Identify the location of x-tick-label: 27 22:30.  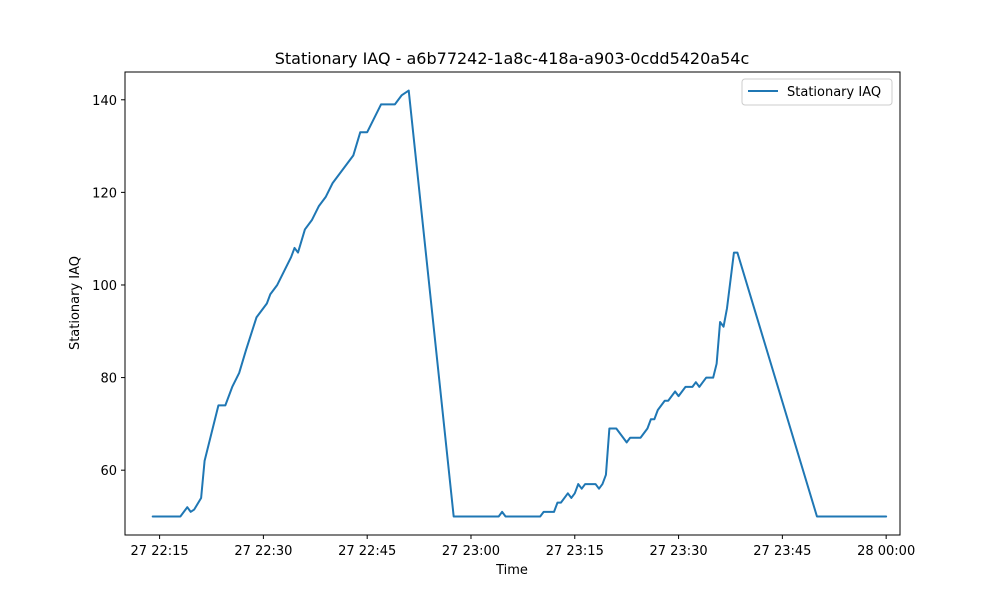
(263, 551).